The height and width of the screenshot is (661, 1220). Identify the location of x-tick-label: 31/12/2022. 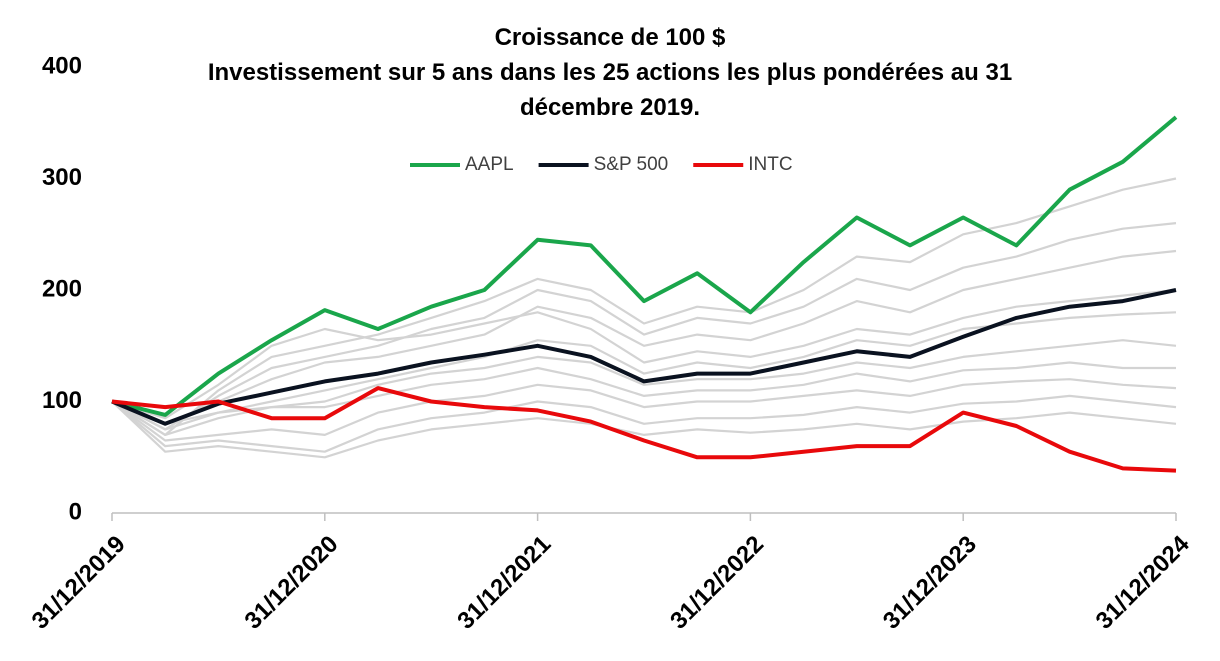
(717, 583).